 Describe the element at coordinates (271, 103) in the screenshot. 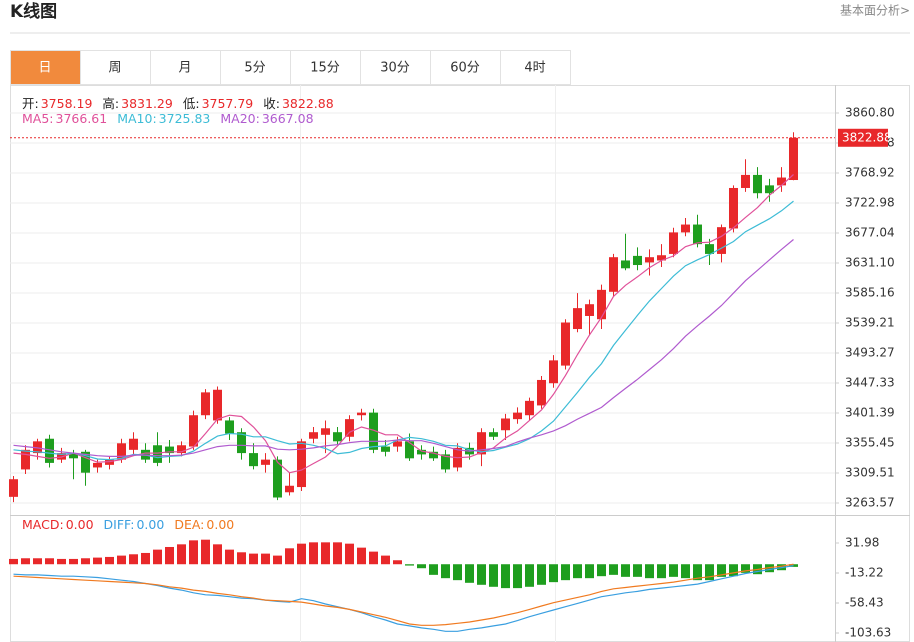

I see `info-label: 收:` at that location.